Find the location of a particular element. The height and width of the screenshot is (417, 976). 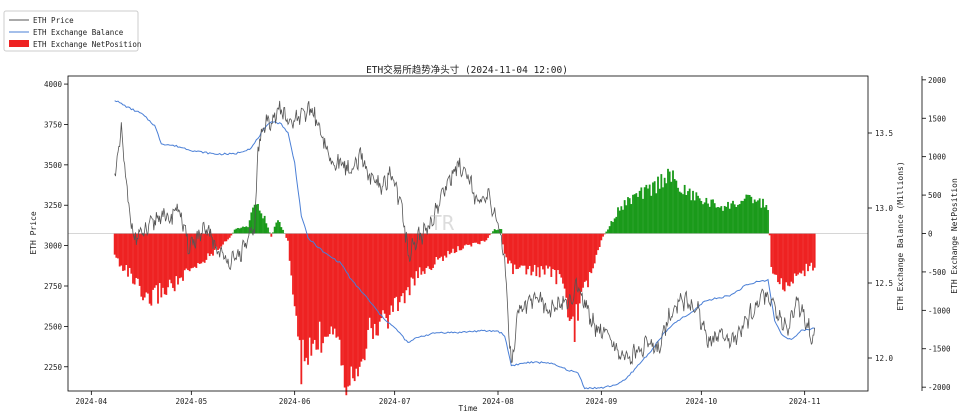

y-tick-label-right1: 13.5 is located at coordinates (884, 133).